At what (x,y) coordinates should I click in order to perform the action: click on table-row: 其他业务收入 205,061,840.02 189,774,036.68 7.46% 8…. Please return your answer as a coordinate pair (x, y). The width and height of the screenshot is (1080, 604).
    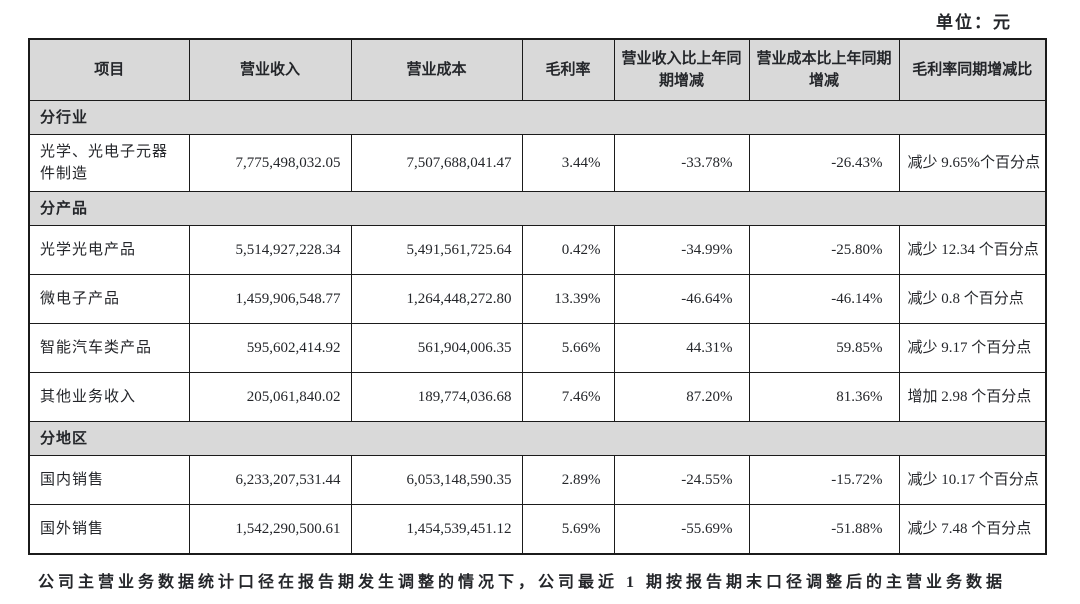
    Looking at the image, I should click on (537, 397).